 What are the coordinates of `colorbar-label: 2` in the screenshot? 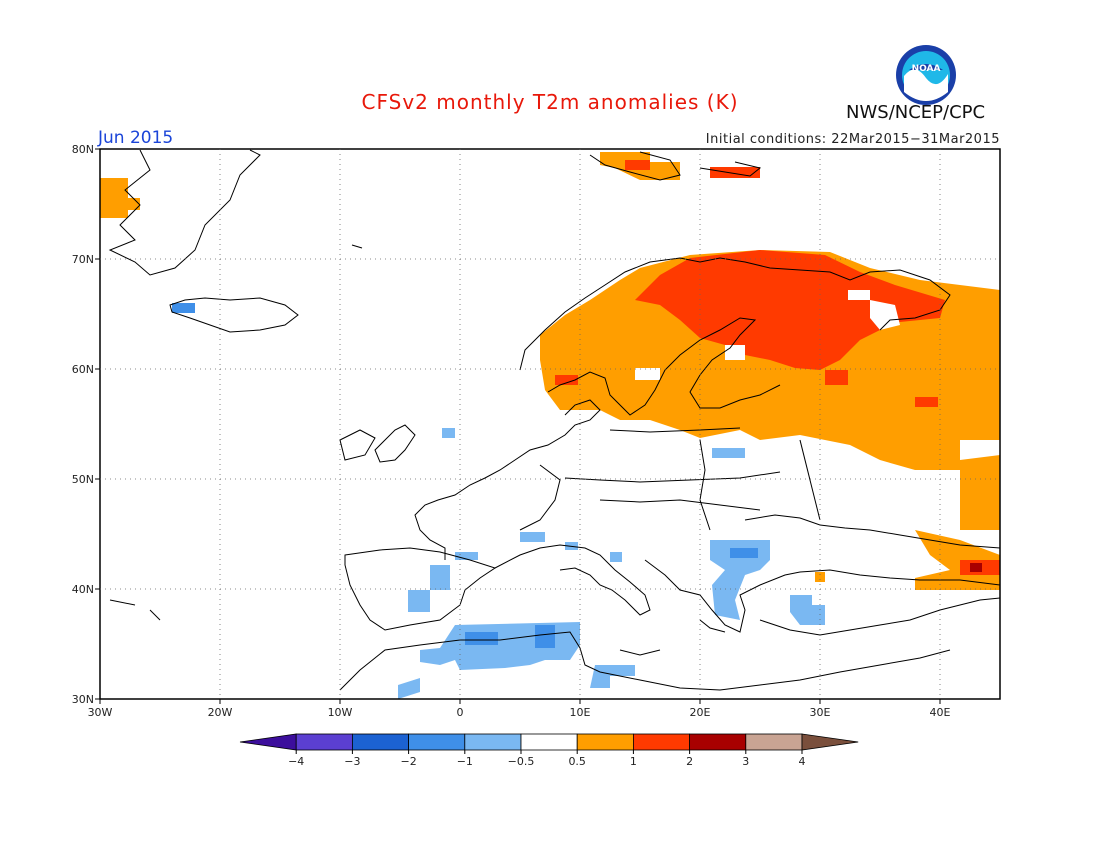 It's located at (689, 761).